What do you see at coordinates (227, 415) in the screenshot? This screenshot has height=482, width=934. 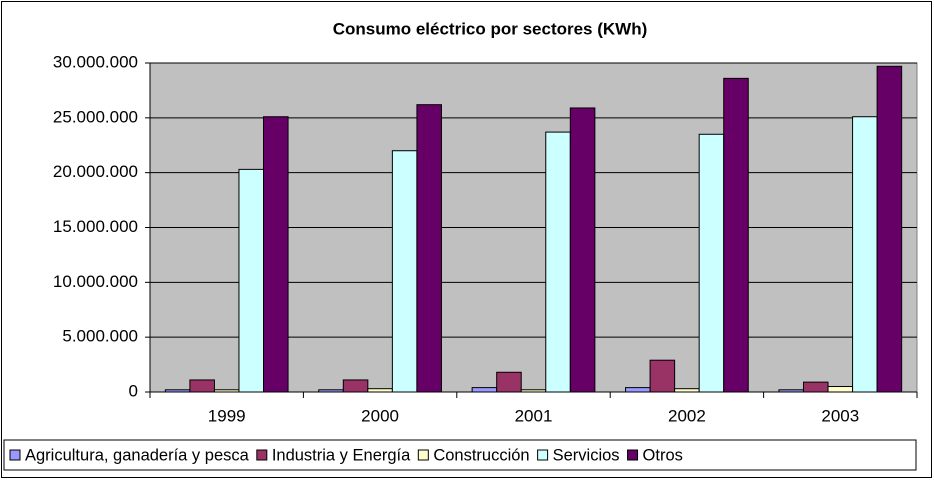 I see `x-tick-label: 1999` at bounding box center [227, 415].